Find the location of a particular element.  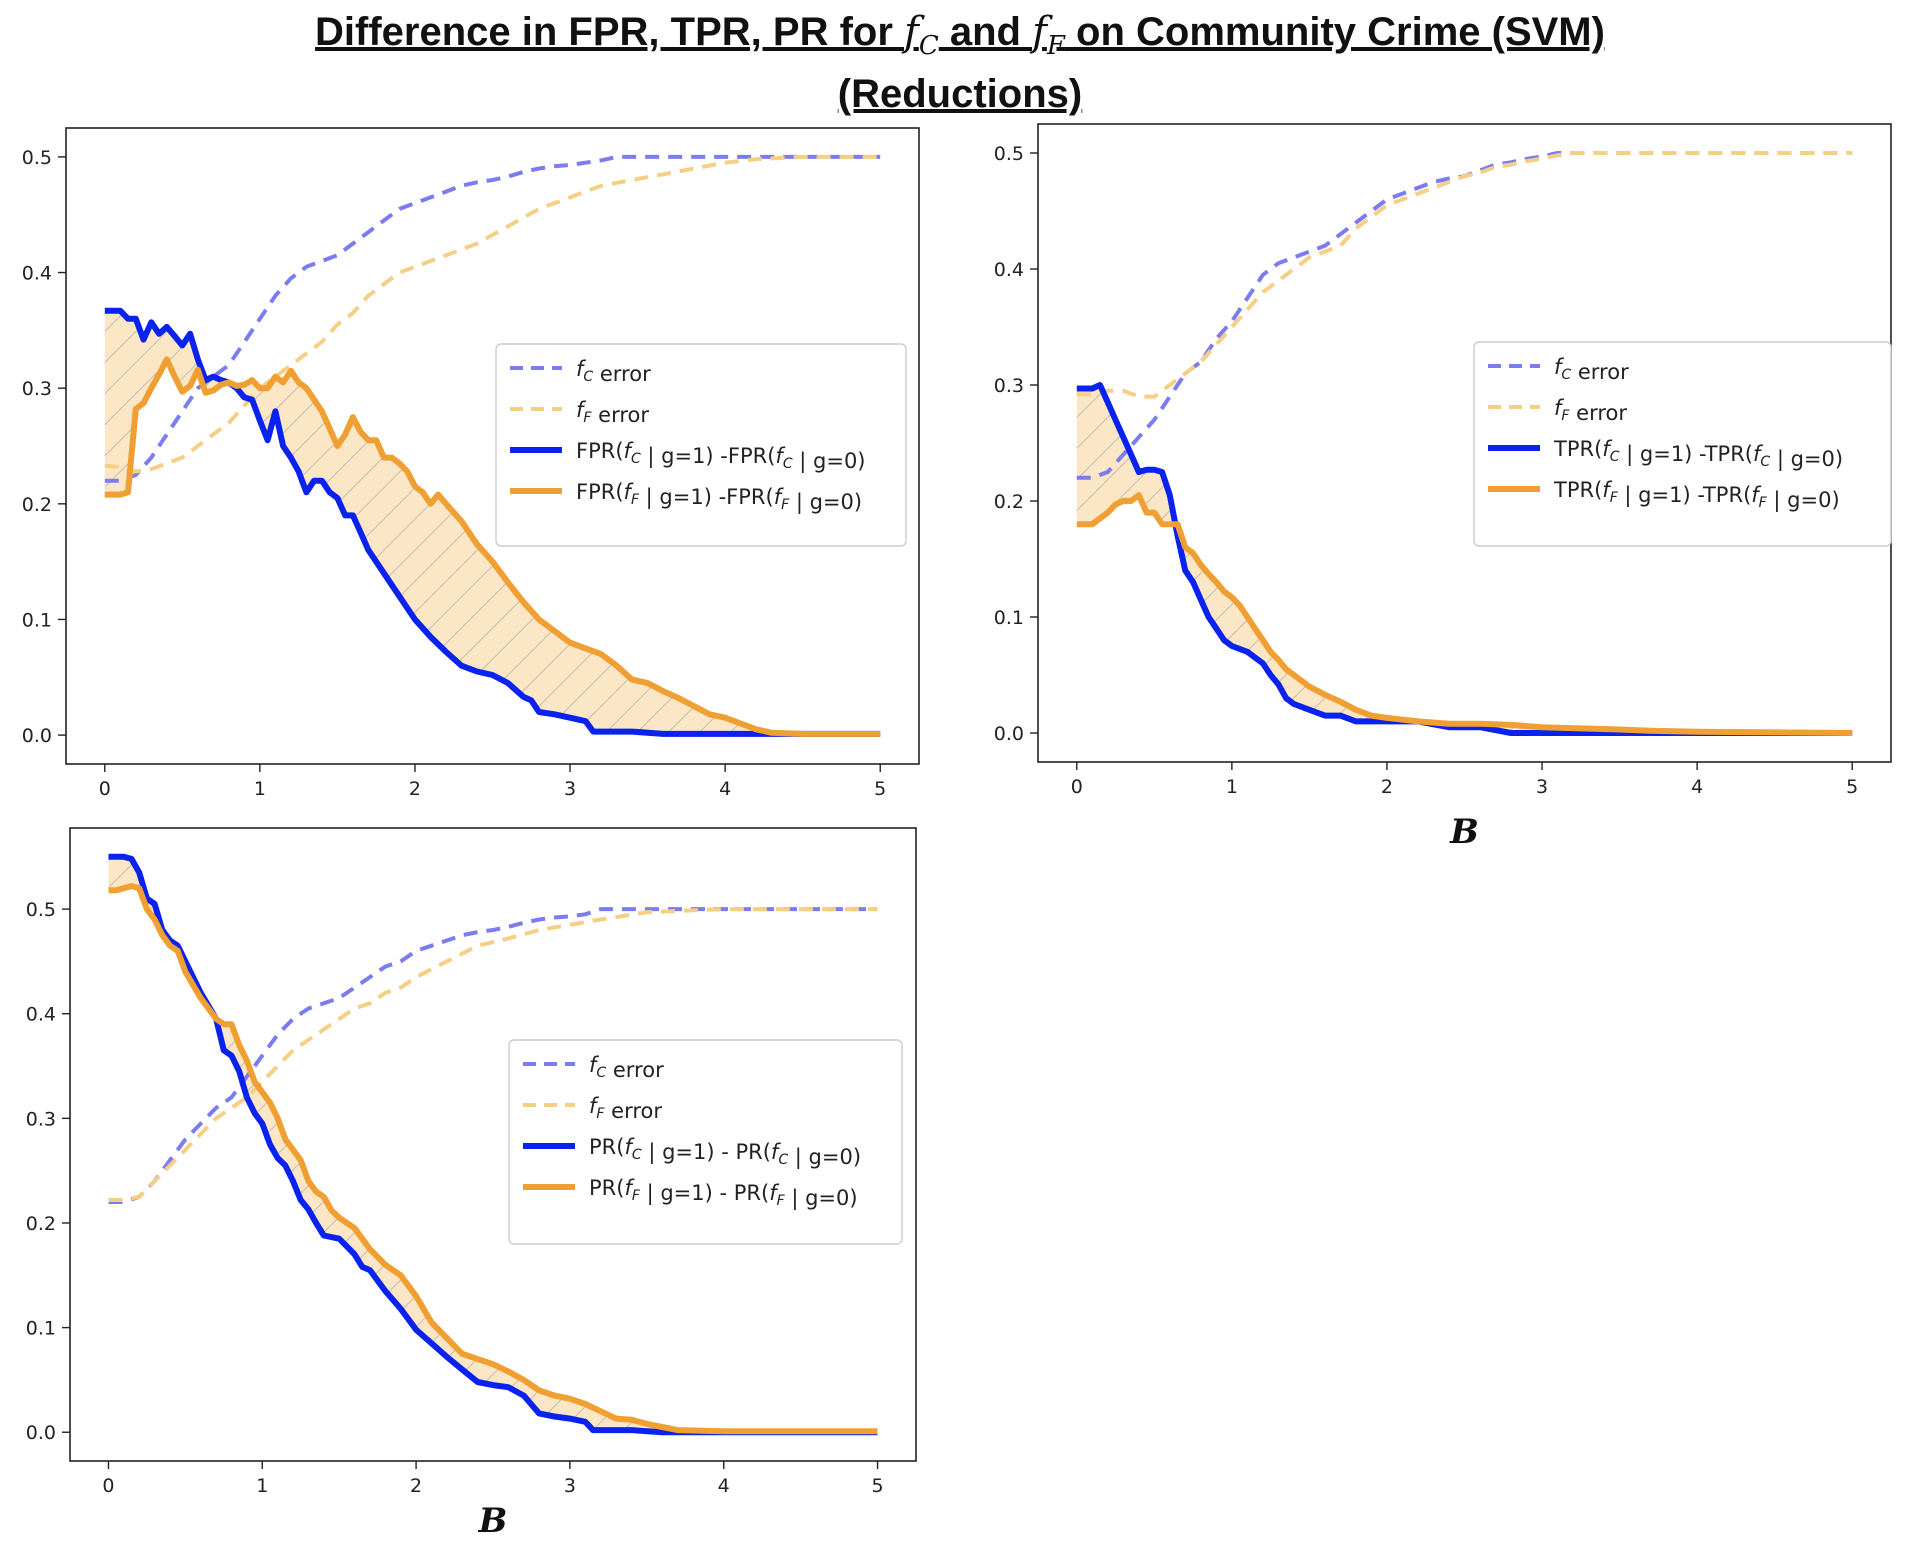

fill-between-fpr is located at coordinates (492, 522).